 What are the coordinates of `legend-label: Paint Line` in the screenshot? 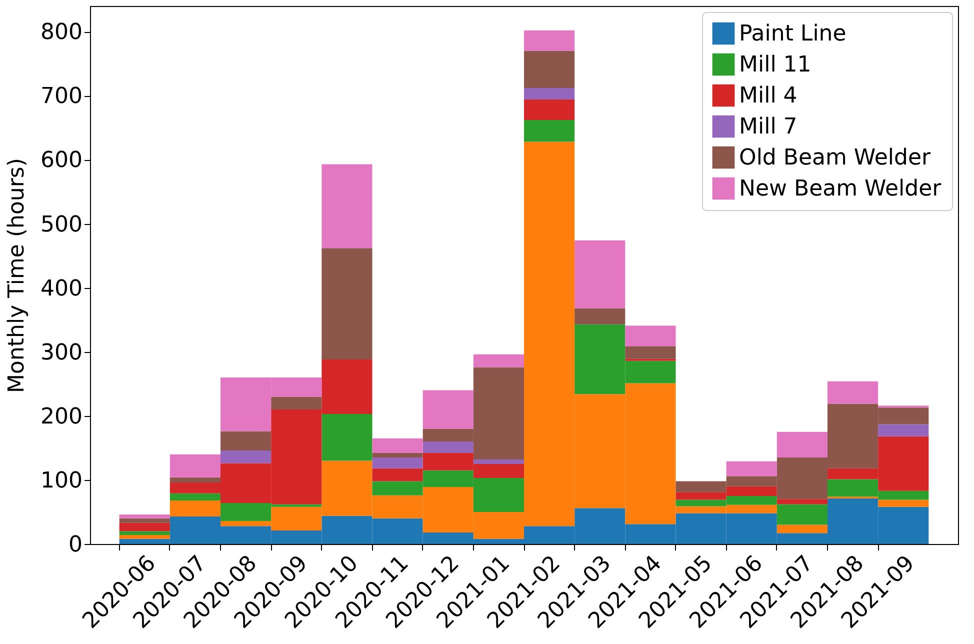 It's located at (792, 34).